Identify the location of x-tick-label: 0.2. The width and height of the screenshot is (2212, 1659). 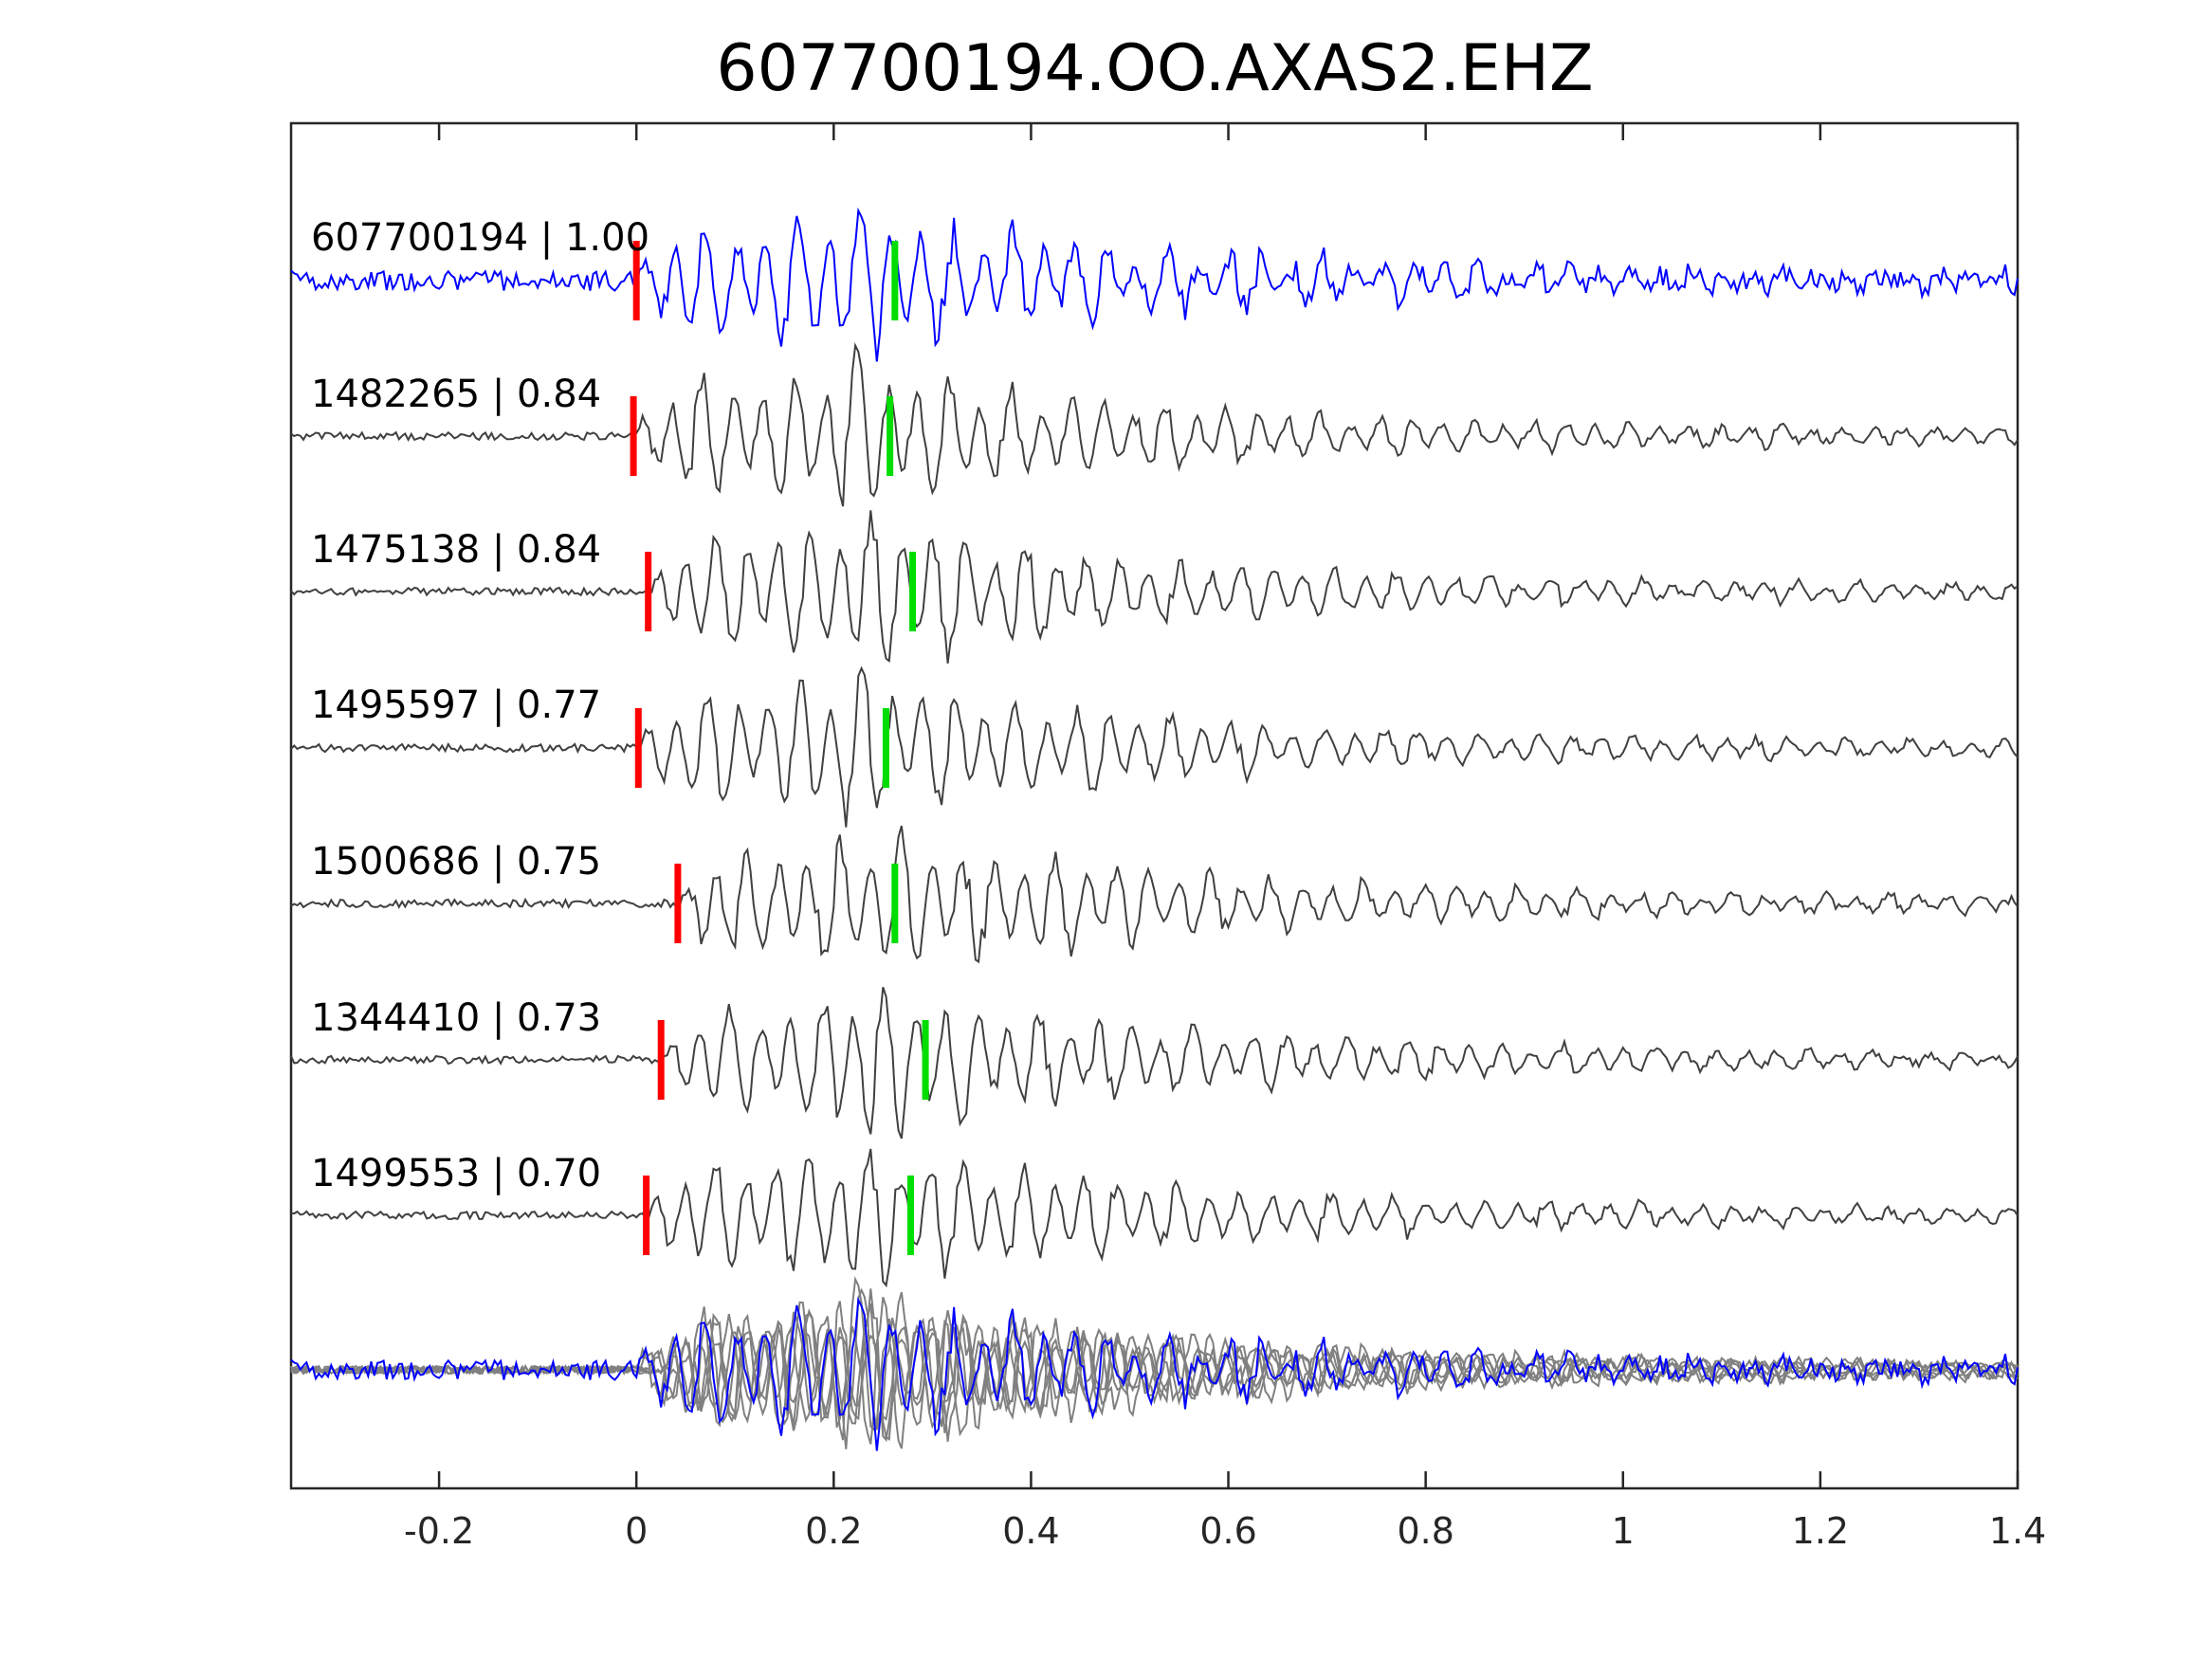
(833, 1531).